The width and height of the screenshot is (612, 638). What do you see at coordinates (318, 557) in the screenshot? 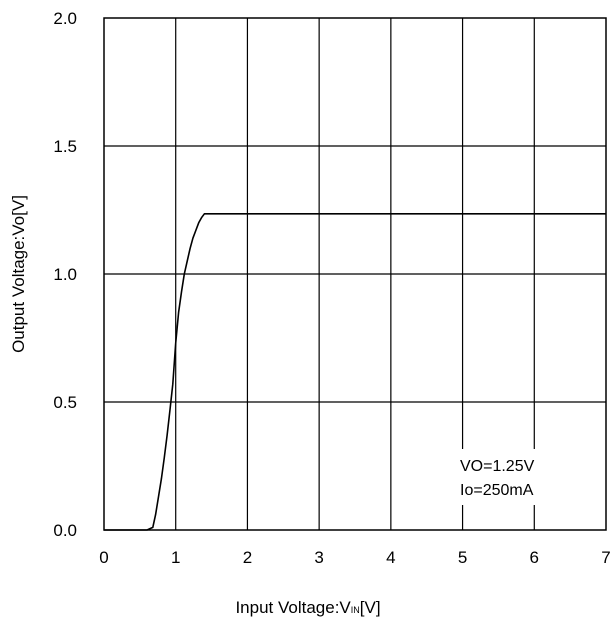
I see `x-tick-label: 3` at bounding box center [318, 557].